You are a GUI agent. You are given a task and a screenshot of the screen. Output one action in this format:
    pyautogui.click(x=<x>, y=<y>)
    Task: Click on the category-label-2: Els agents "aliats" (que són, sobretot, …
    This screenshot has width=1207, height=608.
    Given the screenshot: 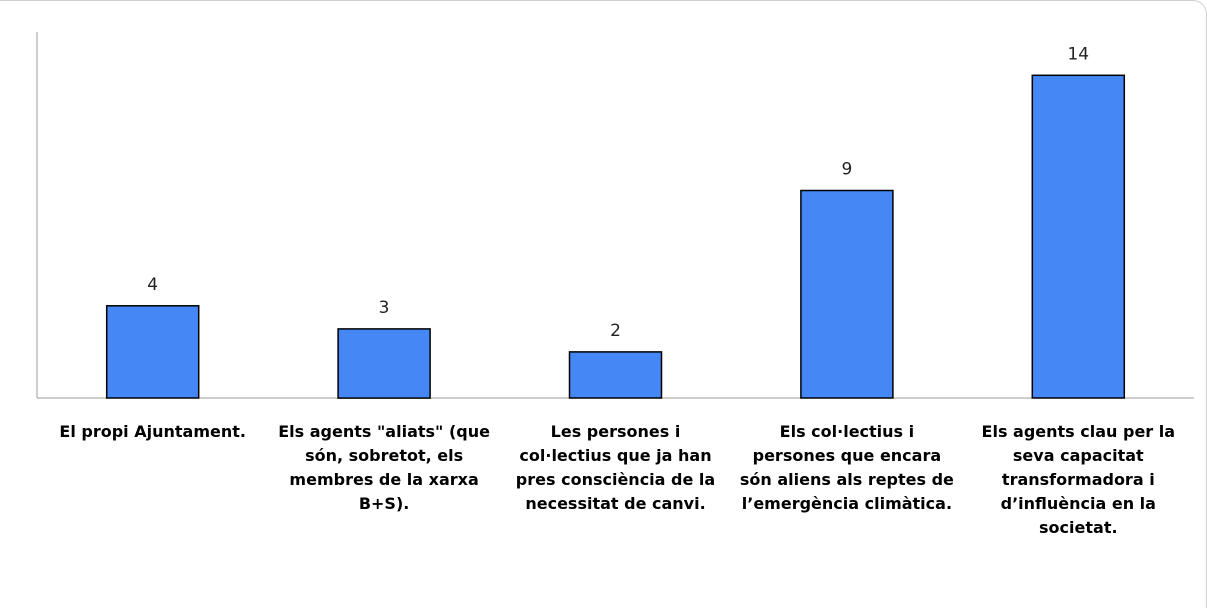 What is the action you would take?
    pyautogui.click(x=384, y=467)
    